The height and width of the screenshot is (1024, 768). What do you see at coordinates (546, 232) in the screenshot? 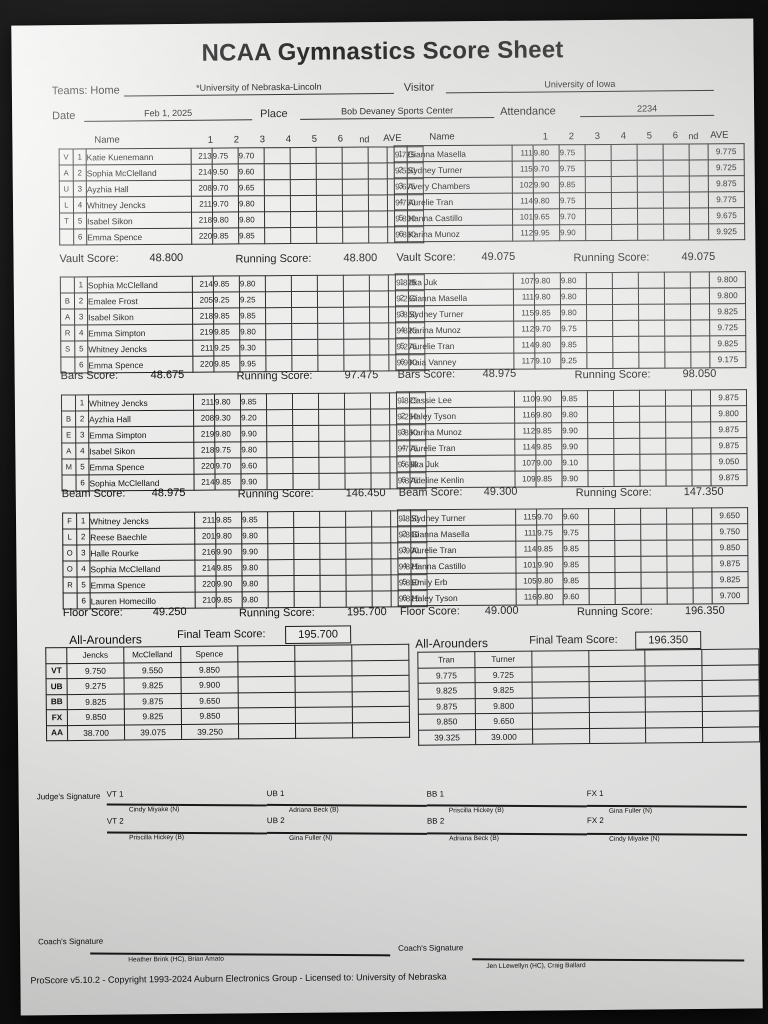
I see `judge1-score-cell: 9.95` at bounding box center [546, 232].